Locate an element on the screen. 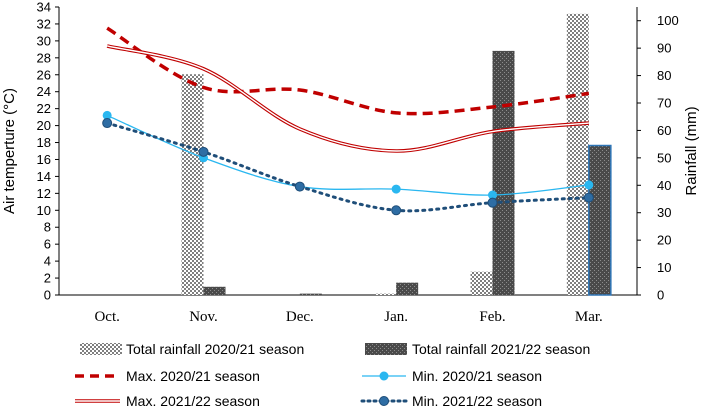 Image resolution: width=708 pixels, height=417 pixels. left-tick-label: 32 is located at coordinates (44, 23).